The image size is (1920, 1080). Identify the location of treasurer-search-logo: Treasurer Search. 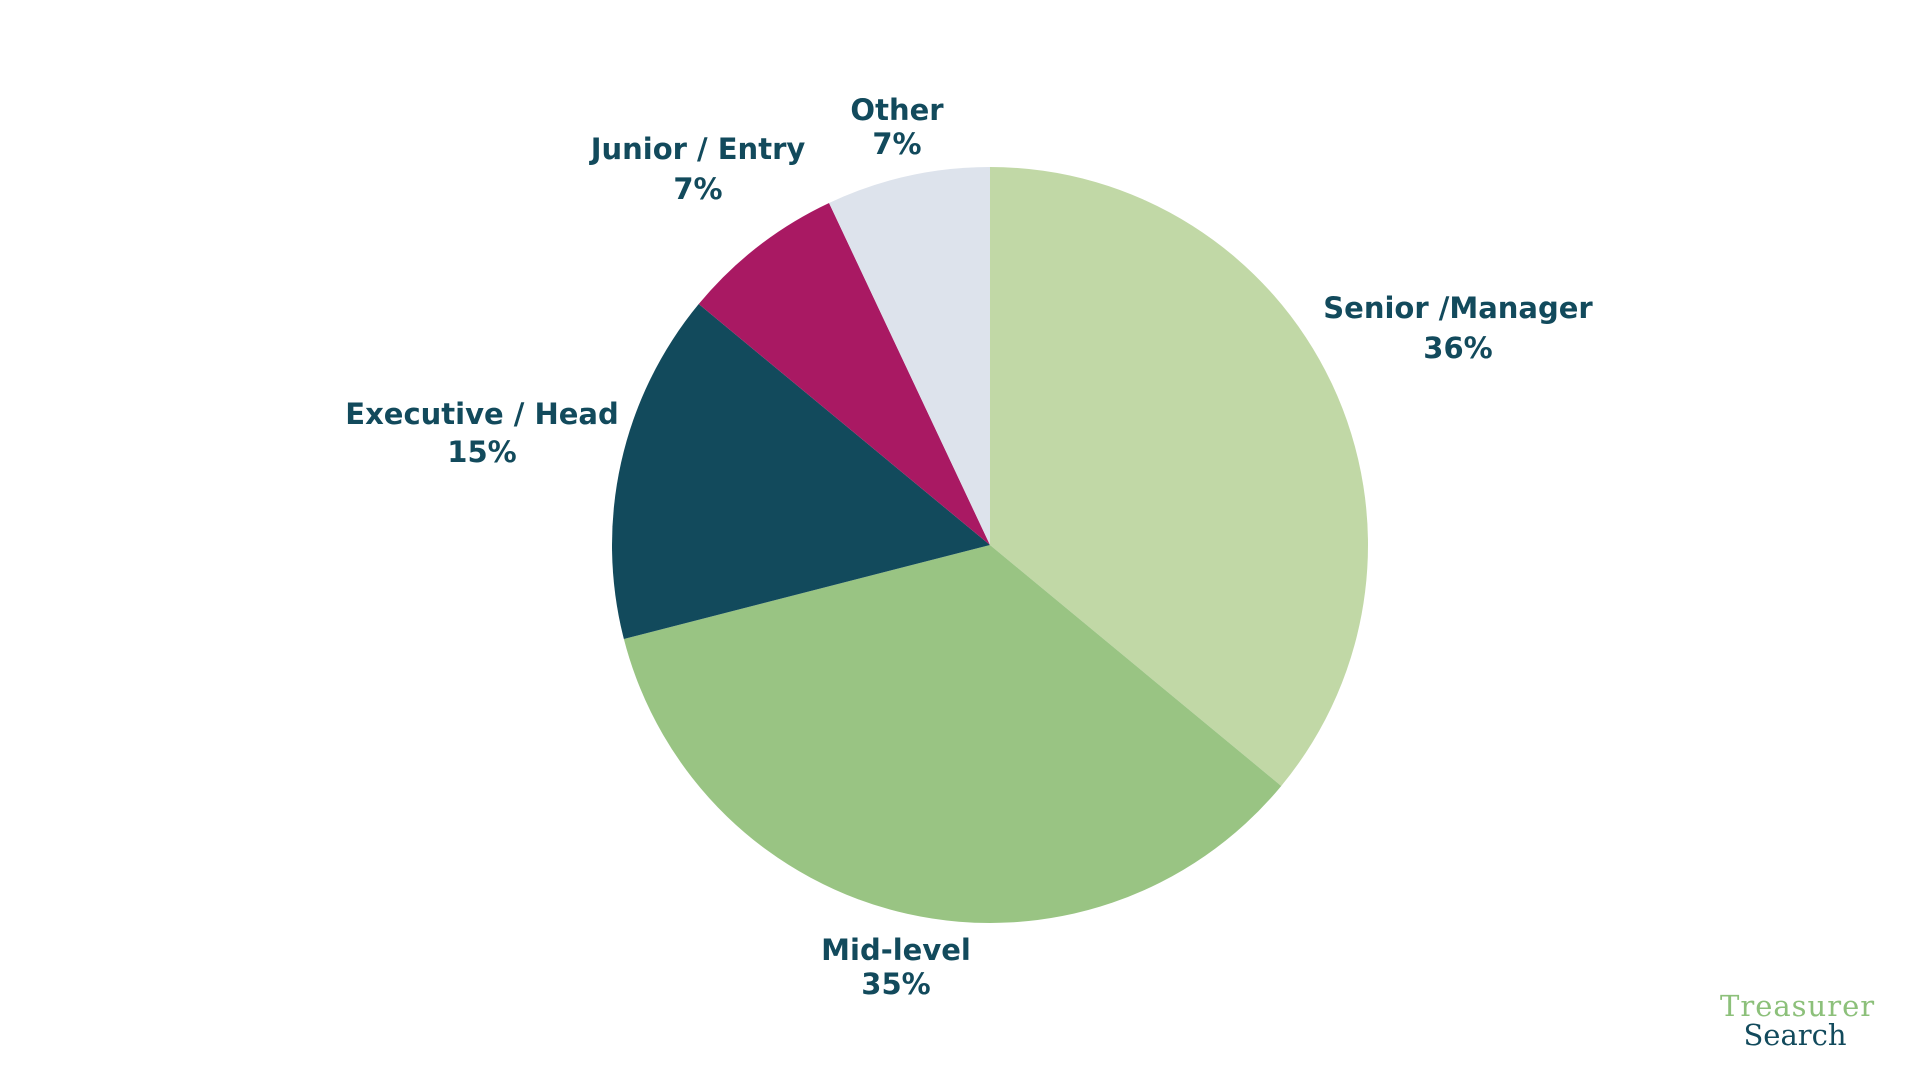
(1798, 1020).